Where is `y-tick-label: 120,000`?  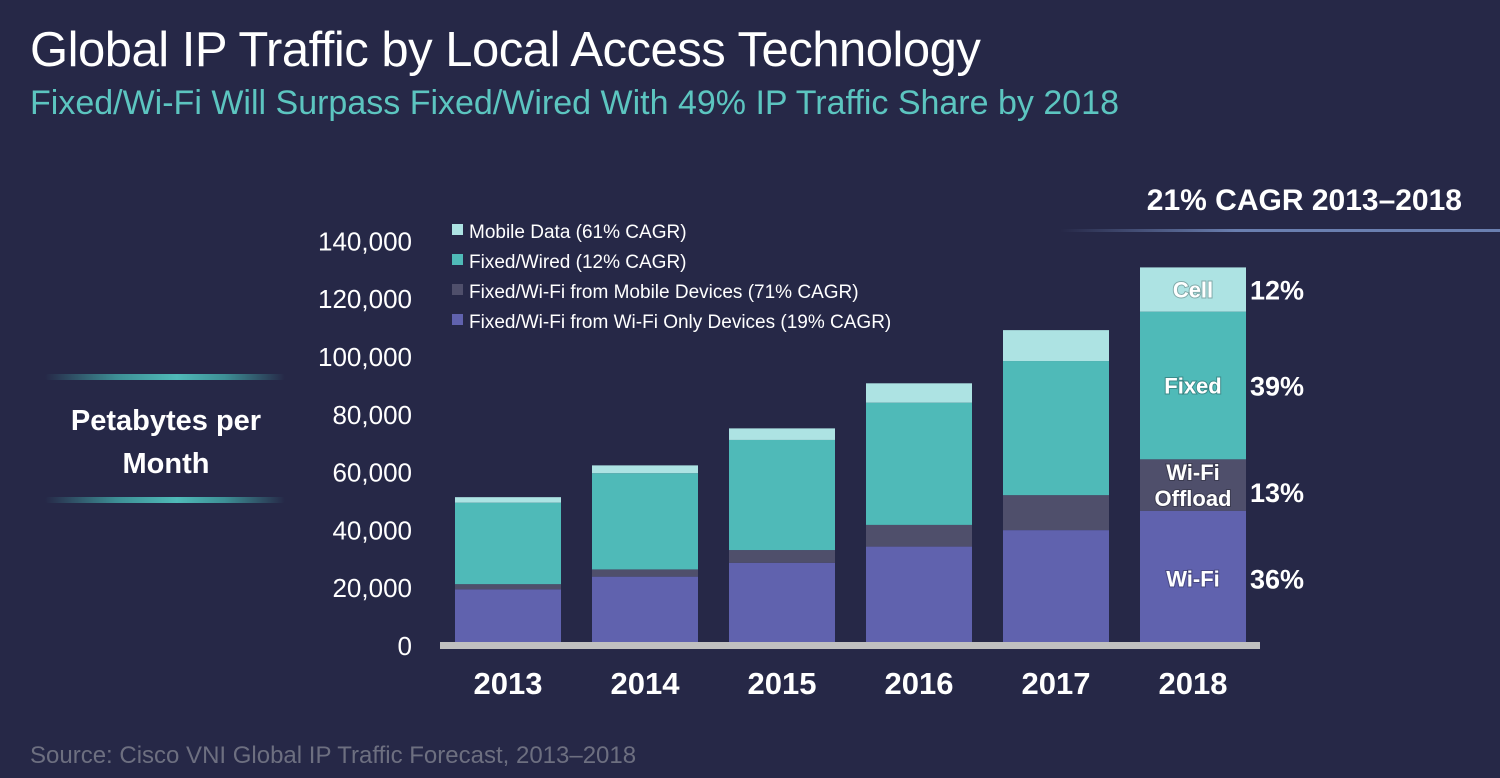
y-tick-label: 120,000 is located at coordinates (365, 299).